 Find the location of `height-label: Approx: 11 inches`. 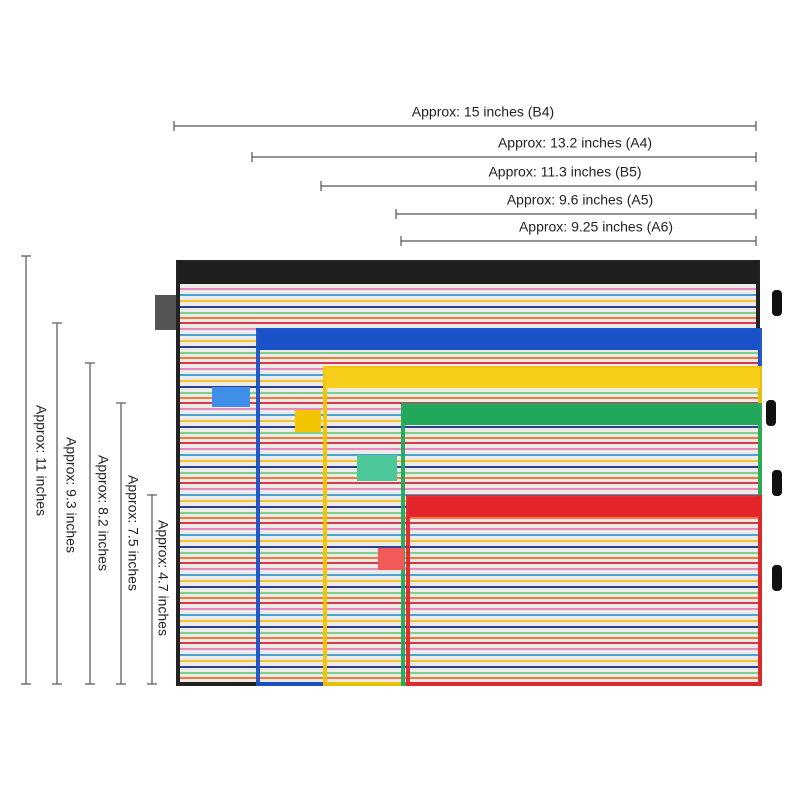

height-label: Approx: 11 inches is located at coordinates (41, 460).